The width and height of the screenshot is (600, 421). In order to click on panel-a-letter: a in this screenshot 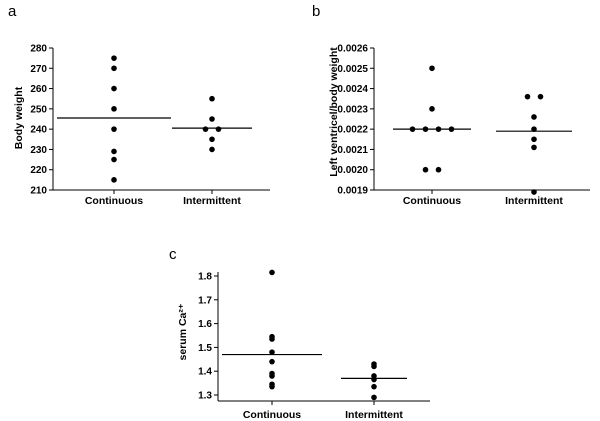, I will do `click(12, 11)`.